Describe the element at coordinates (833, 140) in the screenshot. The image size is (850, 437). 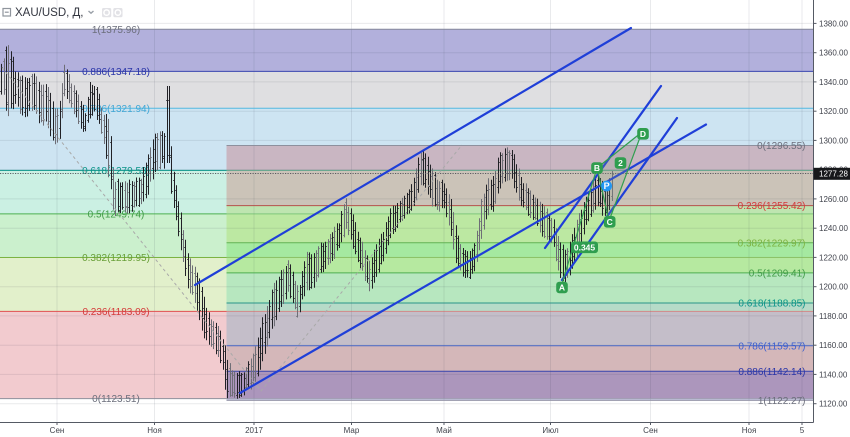
I see `svg-text: 1300.00` at that location.